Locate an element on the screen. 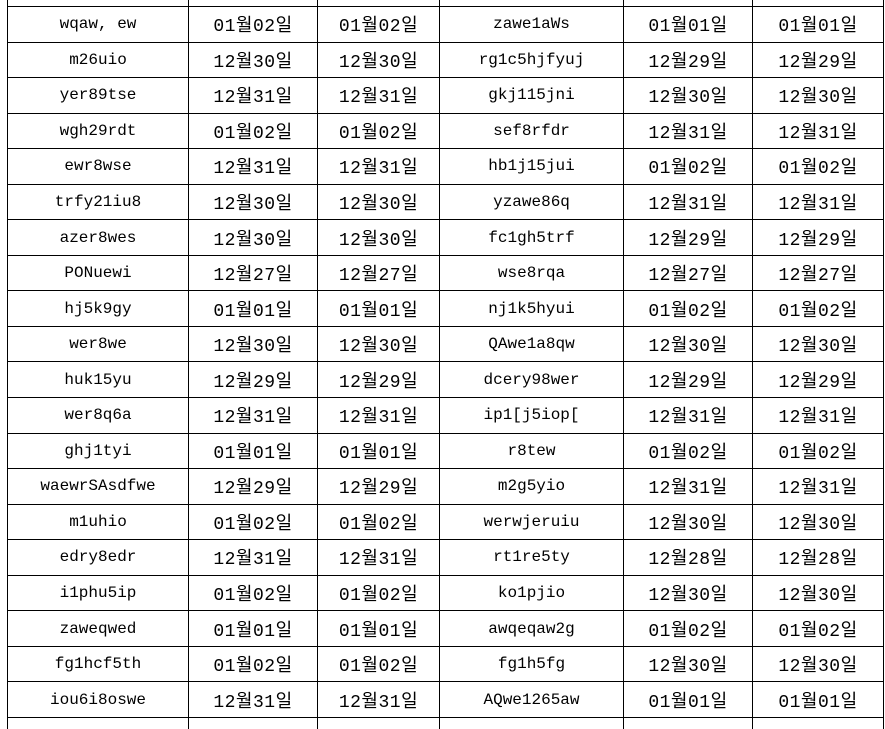  id-cell: ko1pjio is located at coordinates (532, 593).